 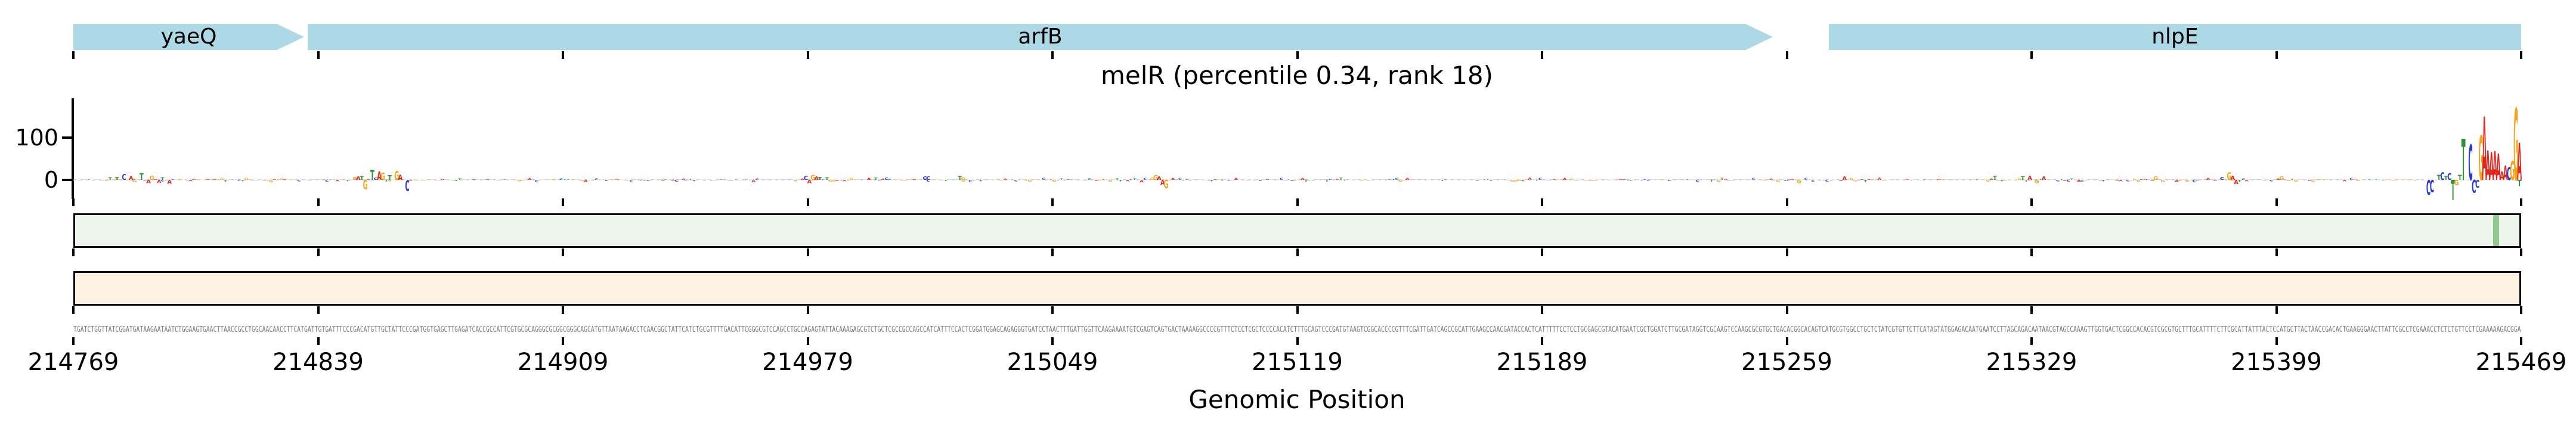 What do you see at coordinates (2521, 362) in the screenshot?
I see `x-tick-label: 215469` at bounding box center [2521, 362].